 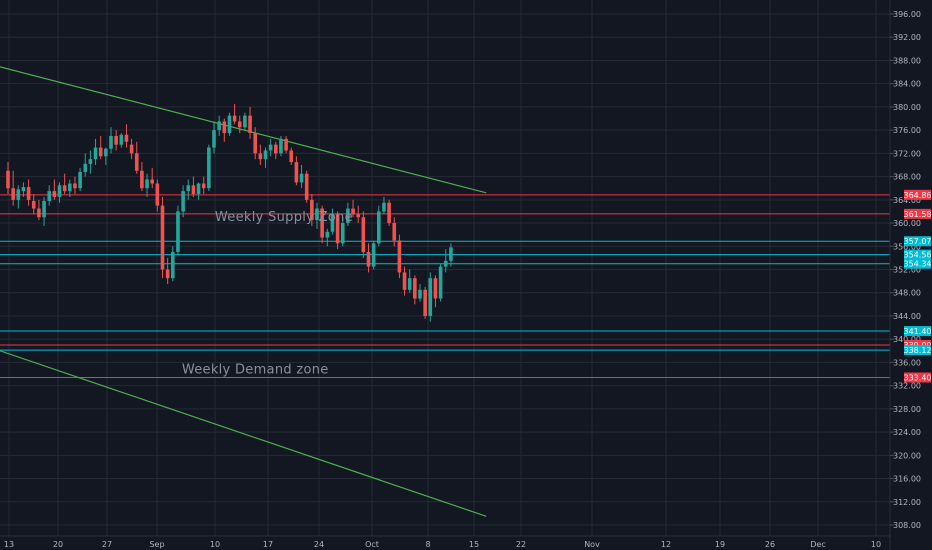 What do you see at coordinates (918, 194) in the screenshot?
I see `price-level-badge: 364.86` at bounding box center [918, 194].